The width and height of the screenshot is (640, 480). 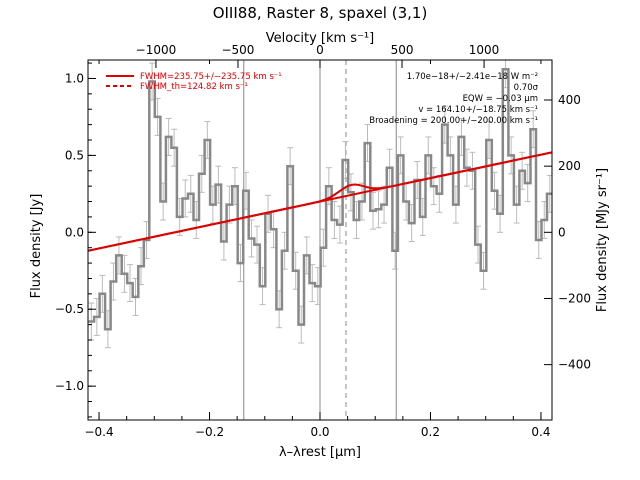 I want to click on legend-label: FWHM_th=124.82 km s⁻¹, so click(x=194, y=87).